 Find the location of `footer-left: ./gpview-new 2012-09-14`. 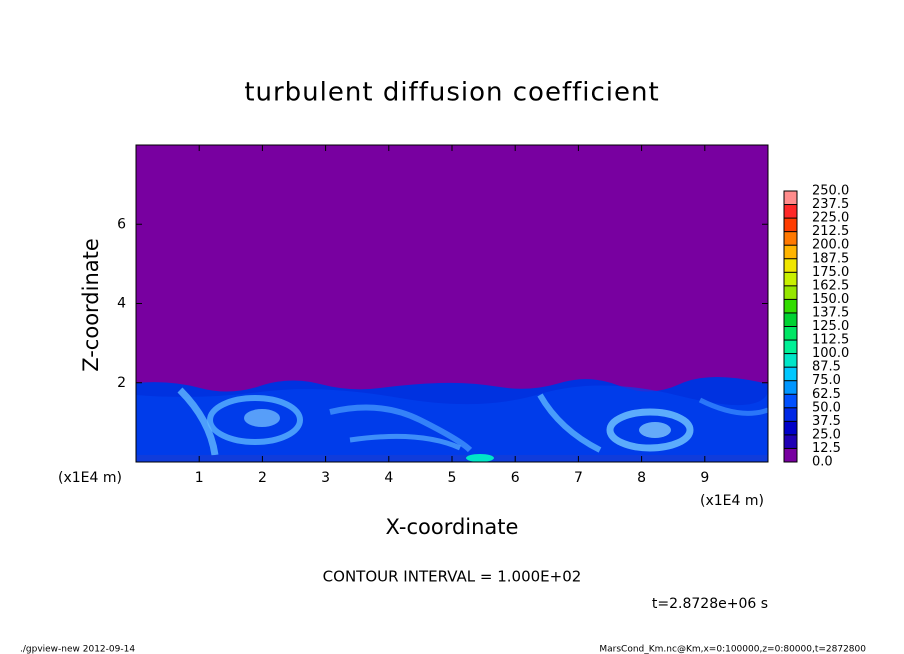

footer-left: ./gpview-new 2012-09-14 is located at coordinates (77, 649).